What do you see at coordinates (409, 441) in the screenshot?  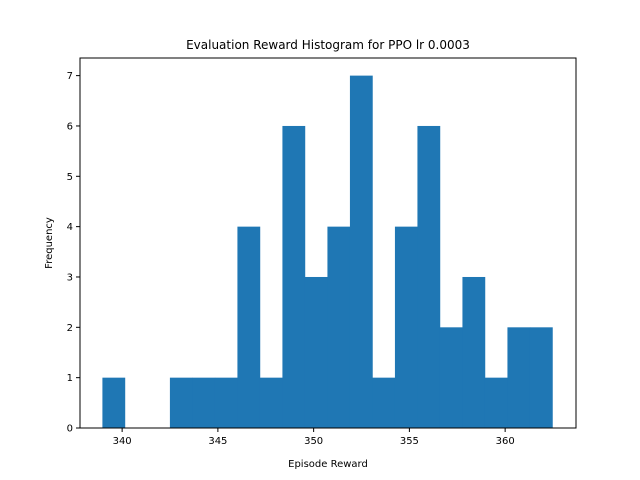 I see `x-tick-label: 355` at bounding box center [409, 441].